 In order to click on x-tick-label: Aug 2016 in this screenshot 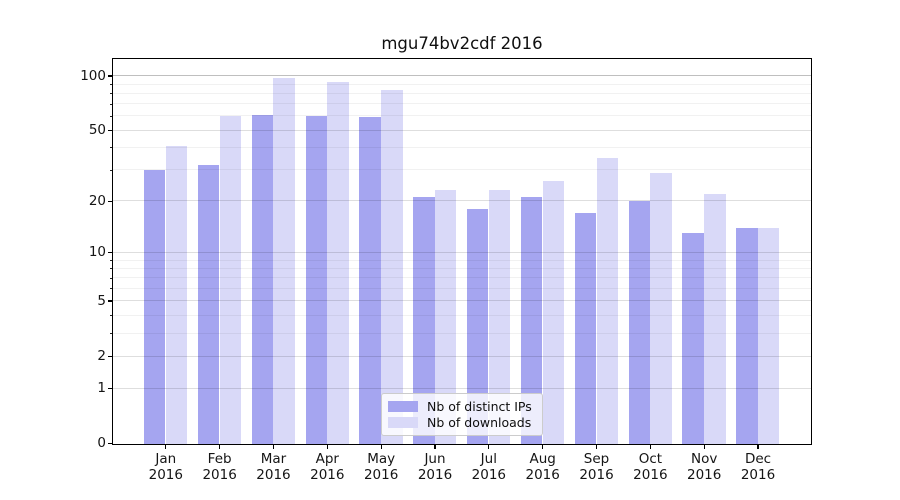, I will do `click(542, 467)`.